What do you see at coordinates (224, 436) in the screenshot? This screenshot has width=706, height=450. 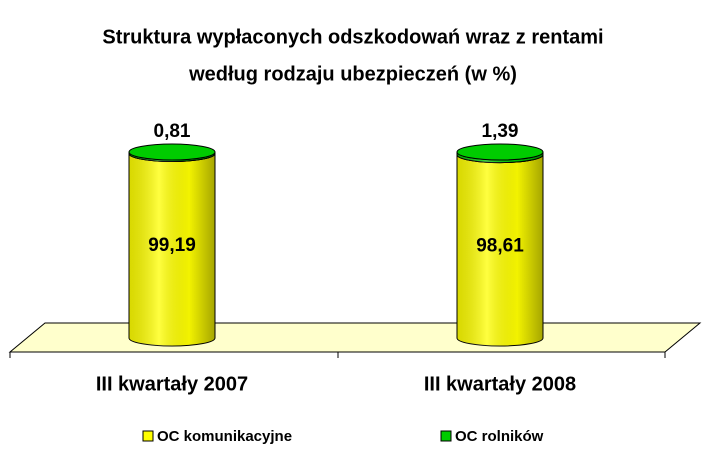 I see `legend-label: OC komunikacyjne` at bounding box center [224, 436].